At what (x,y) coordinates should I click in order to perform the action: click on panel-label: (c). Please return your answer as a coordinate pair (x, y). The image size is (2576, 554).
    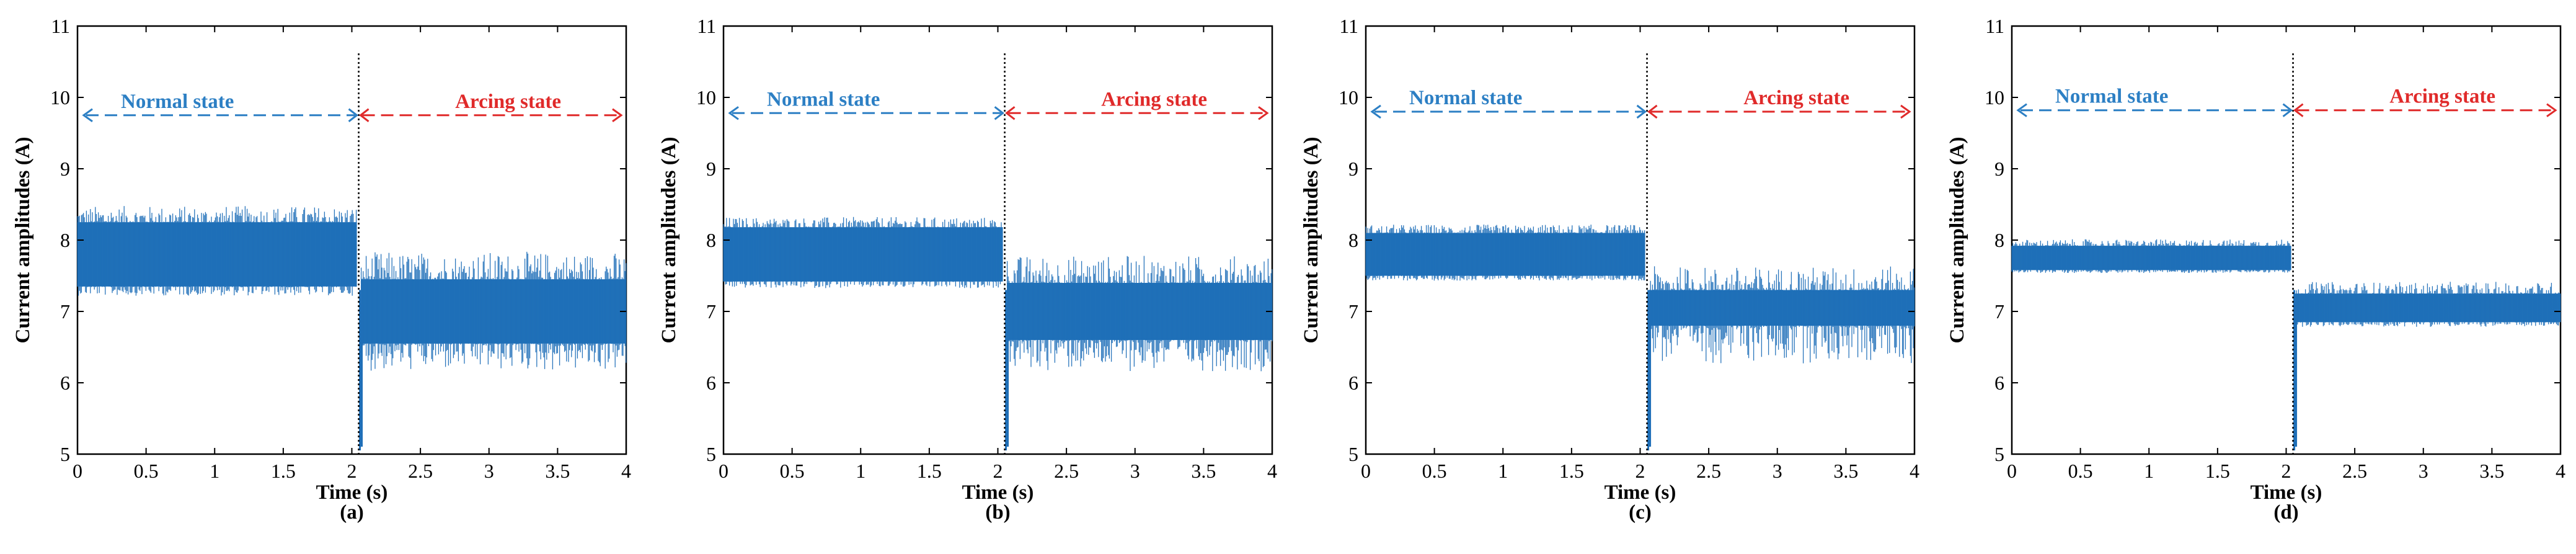
    Looking at the image, I should click on (1640, 512).